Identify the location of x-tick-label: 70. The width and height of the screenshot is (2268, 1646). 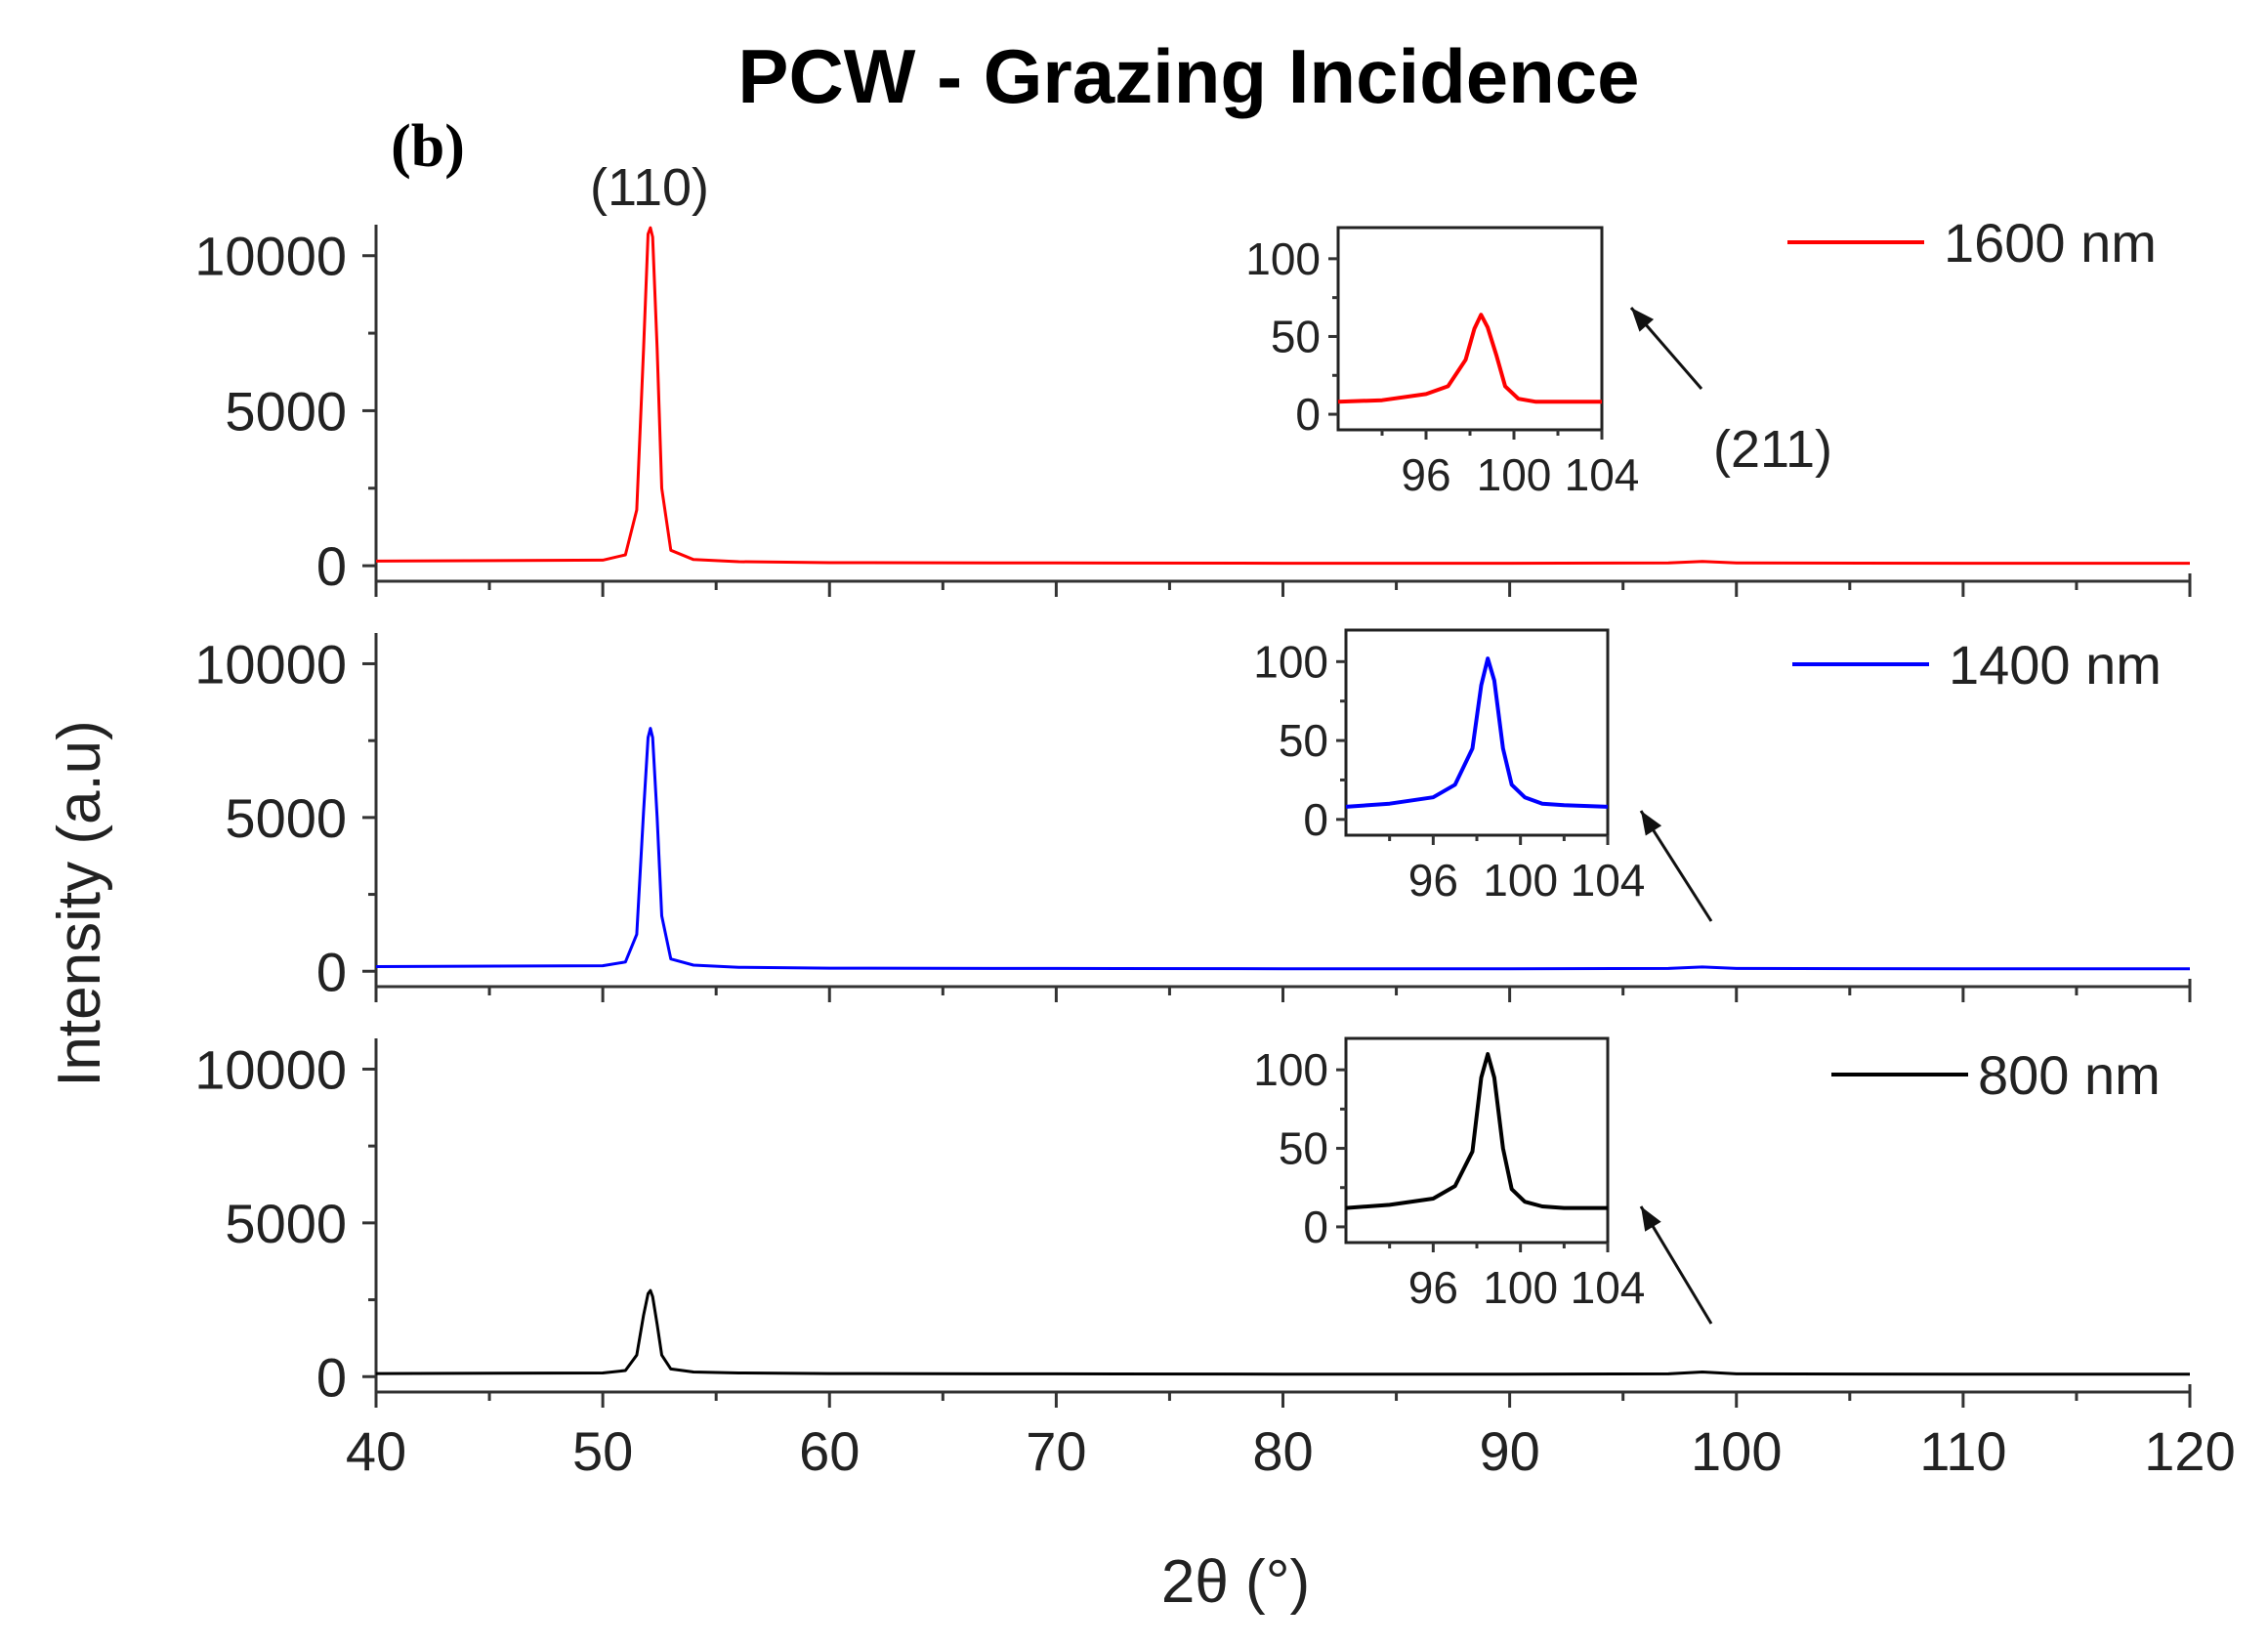
(1056, 1451).